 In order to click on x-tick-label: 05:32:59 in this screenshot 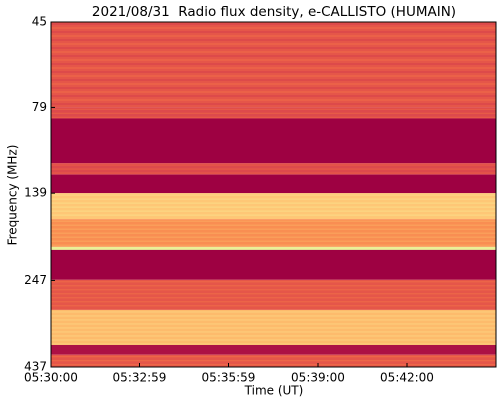, I will do `click(140, 378)`.